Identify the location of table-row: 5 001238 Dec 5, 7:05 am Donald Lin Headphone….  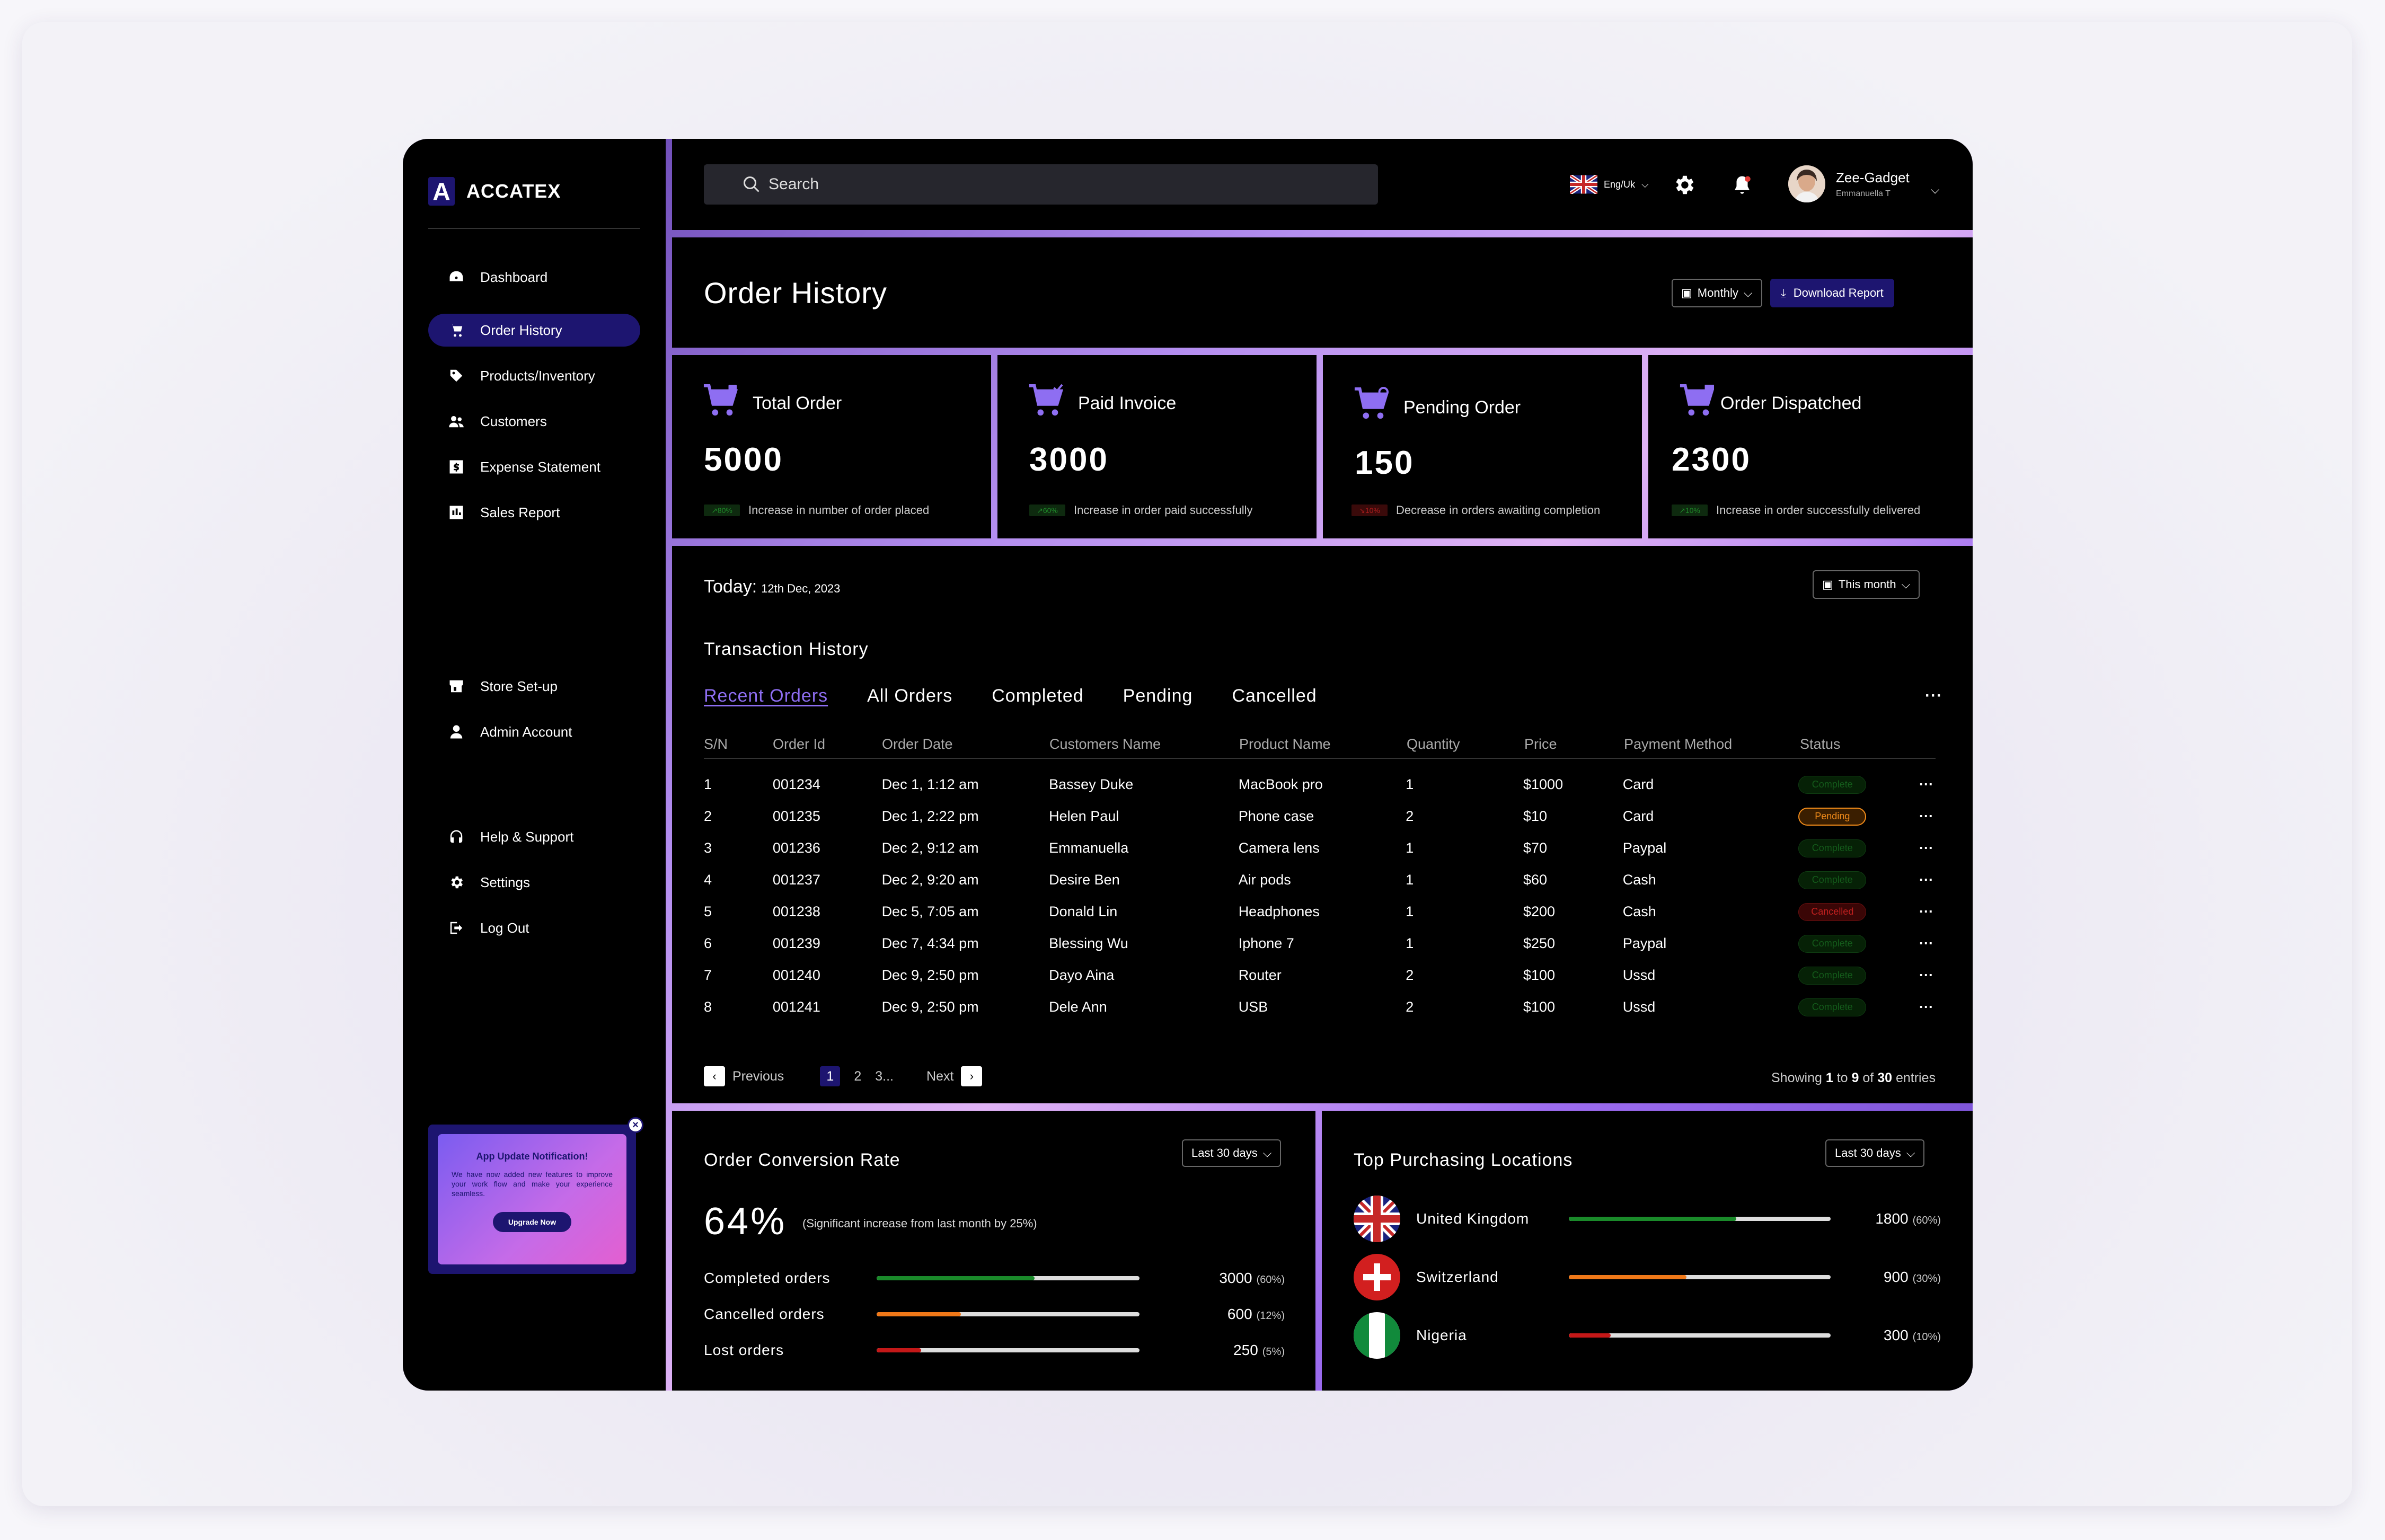
(1320, 911).